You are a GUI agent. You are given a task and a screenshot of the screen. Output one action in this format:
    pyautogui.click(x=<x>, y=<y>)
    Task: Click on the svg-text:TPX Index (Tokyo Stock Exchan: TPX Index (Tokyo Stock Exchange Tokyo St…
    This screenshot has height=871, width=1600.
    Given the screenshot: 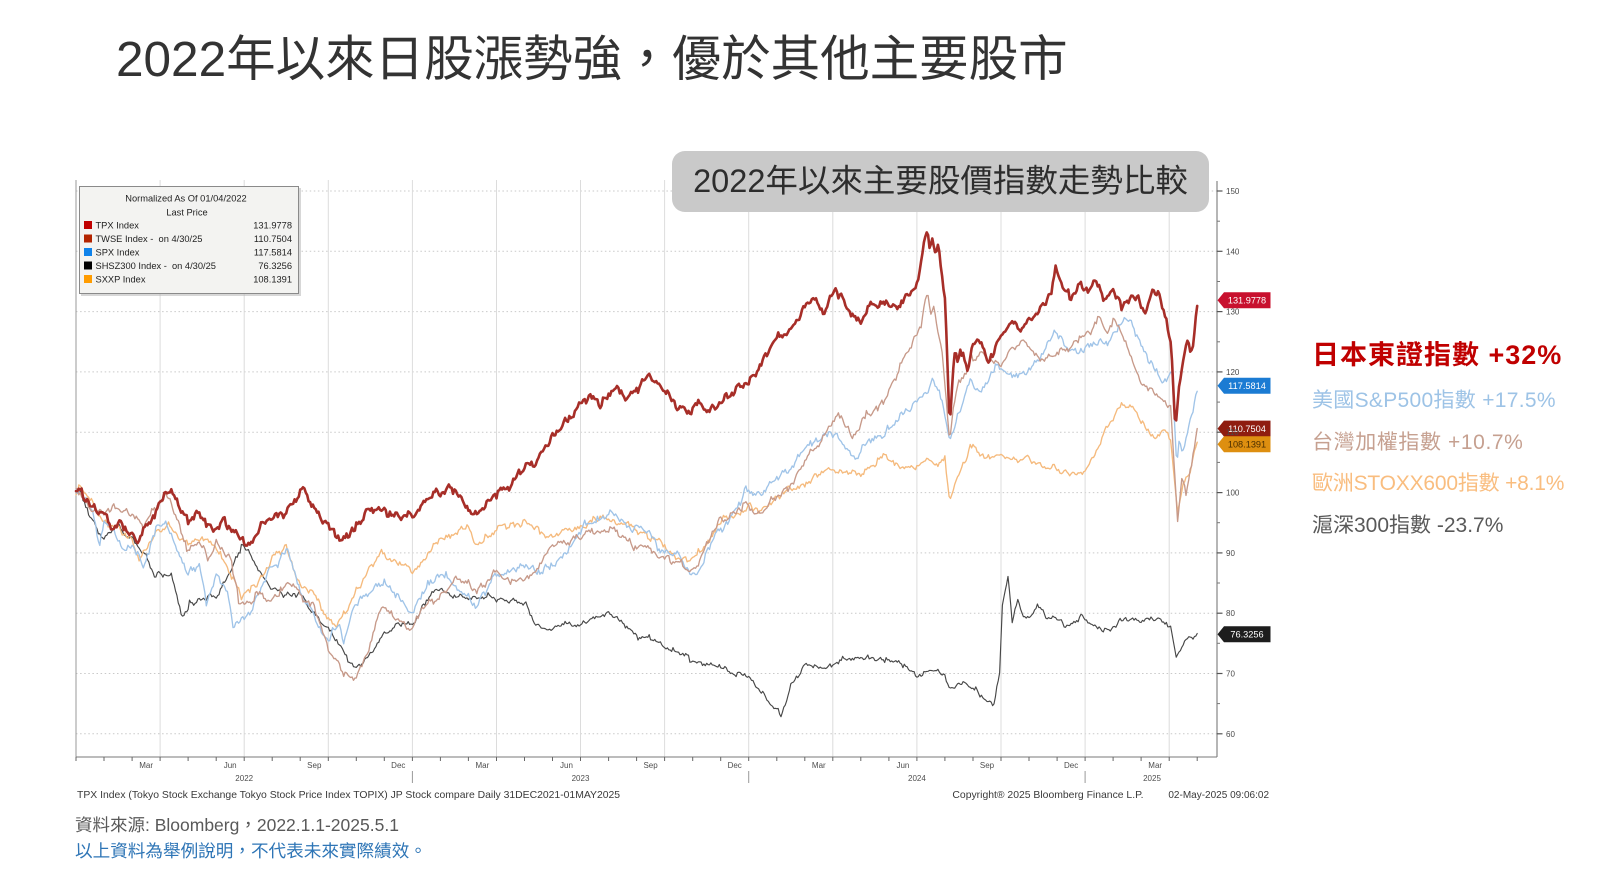 What is the action you would take?
    pyautogui.click(x=348, y=795)
    